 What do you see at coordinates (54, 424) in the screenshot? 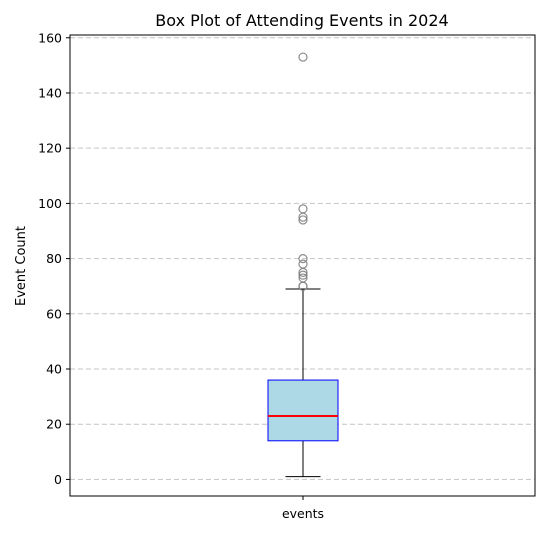
I see `y-tick-label: 20` at bounding box center [54, 424].